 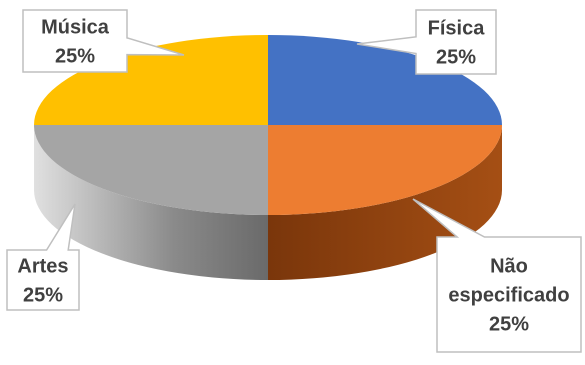 What do you see at coordinates (457, 29) in the screenshot?
I see `callout-line: Física` at bounding box center [457, 29].